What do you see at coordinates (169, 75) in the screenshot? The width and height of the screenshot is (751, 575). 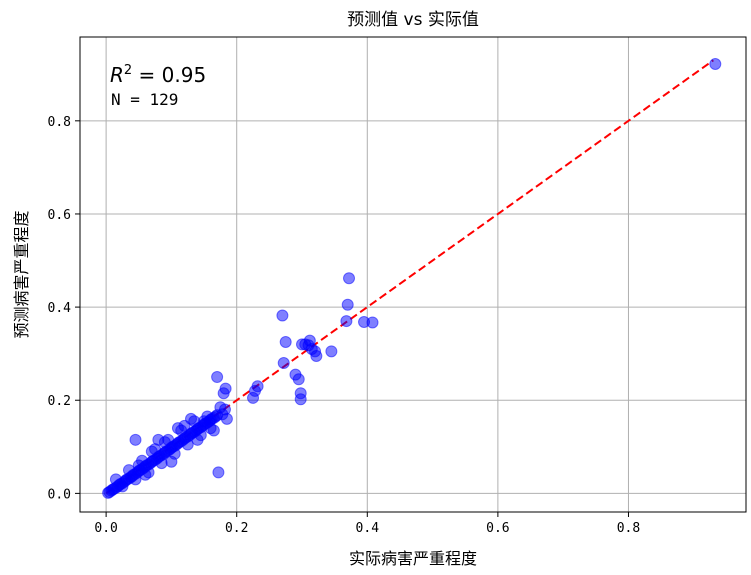 I see `r-squared-value: = 0.95` at bounding box center [169, 75].